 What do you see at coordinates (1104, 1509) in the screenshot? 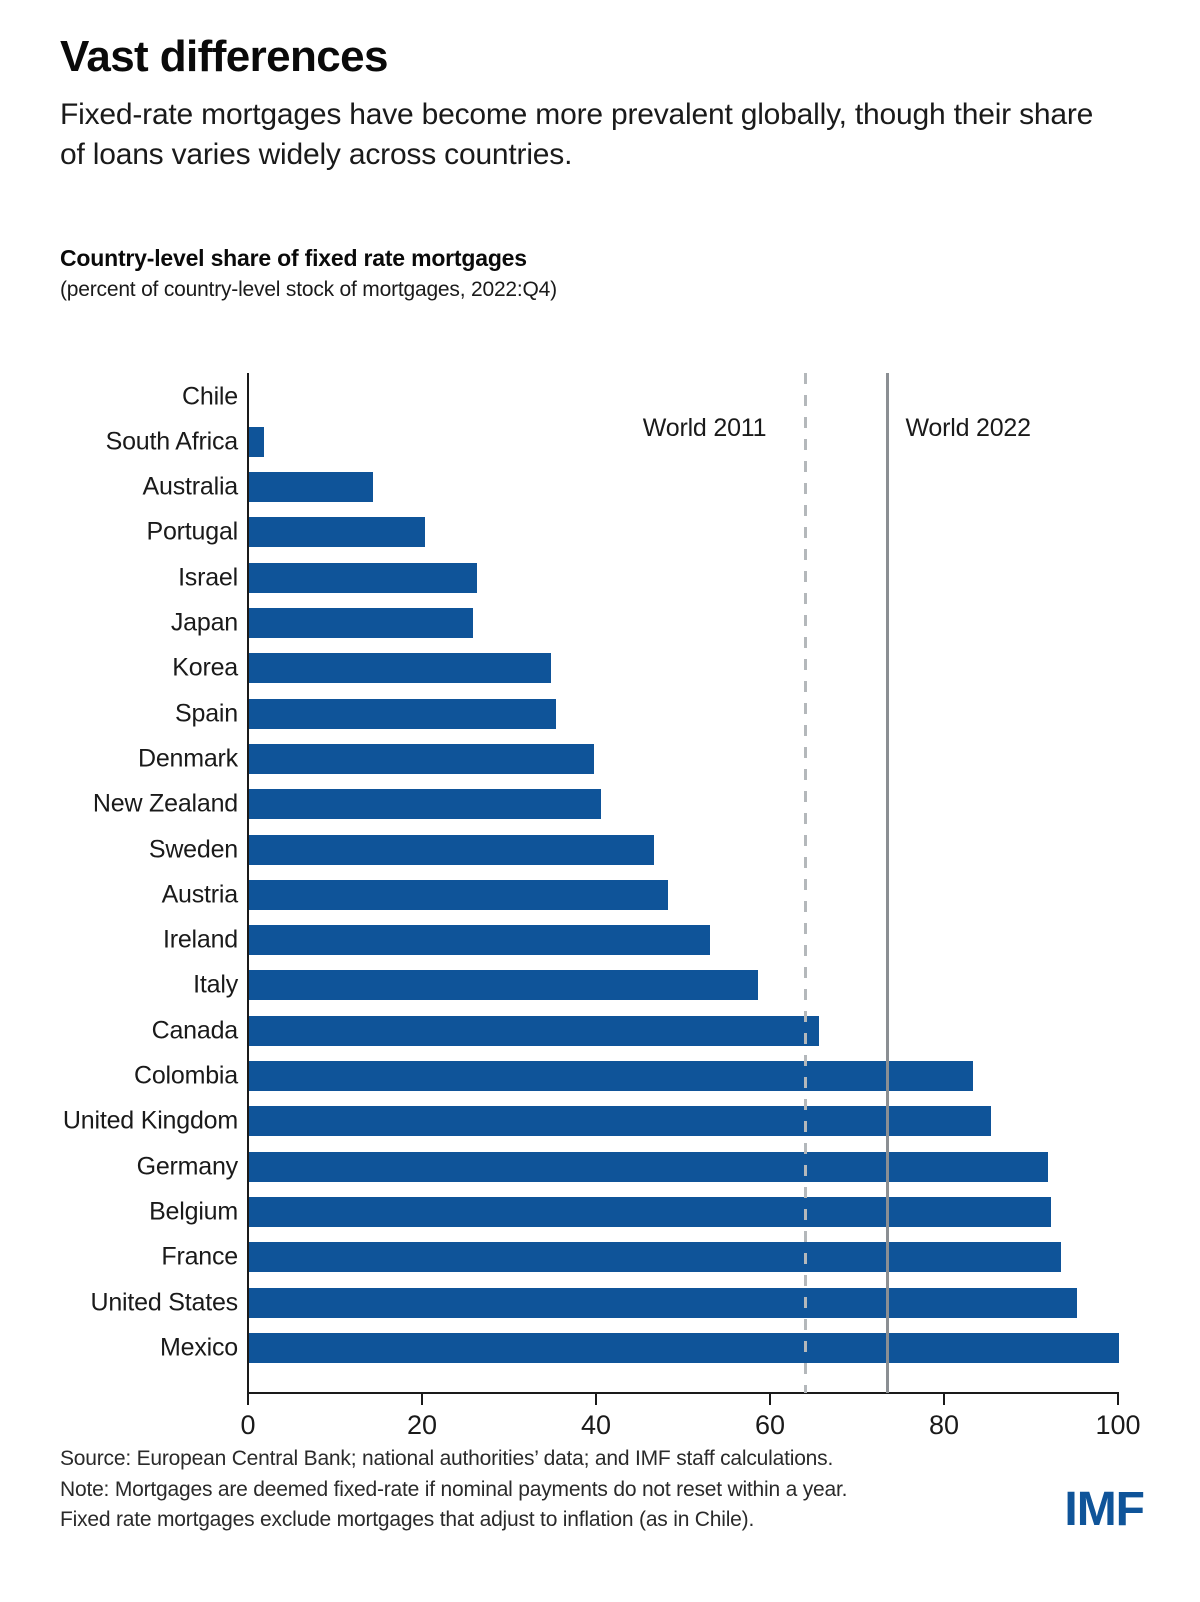
I see `imf-logo: IMF` at bounding box center [1104, 1509].